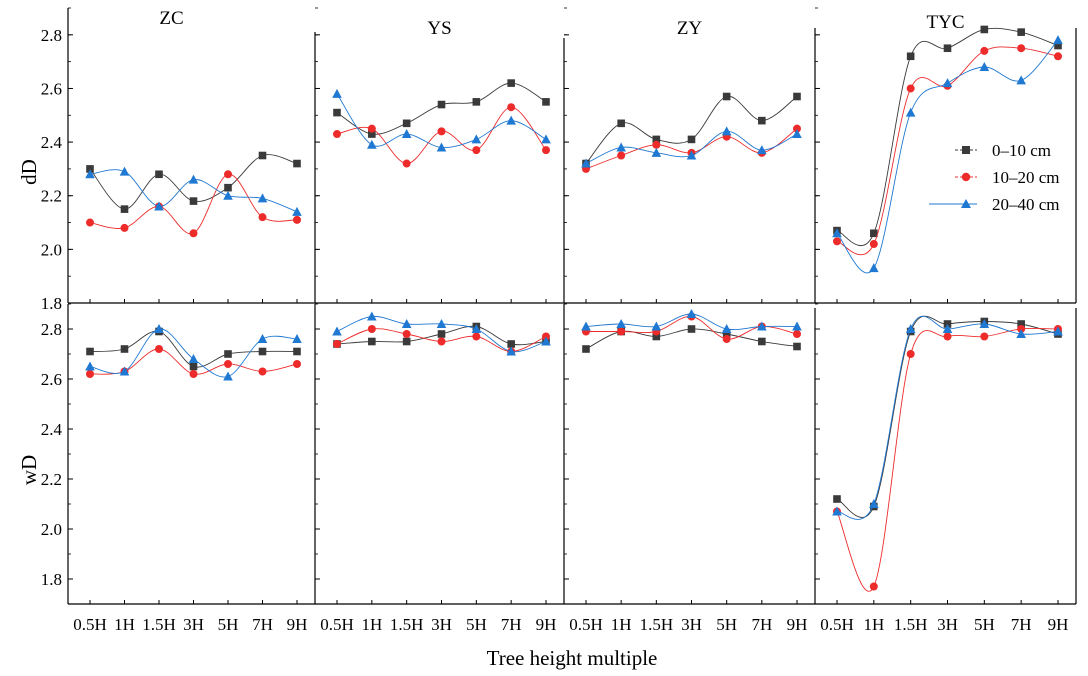  I want to click on panel-ys-wd: 0.5H 1H 1.5H 3H 5H 7H 9H, so click(439, 468).